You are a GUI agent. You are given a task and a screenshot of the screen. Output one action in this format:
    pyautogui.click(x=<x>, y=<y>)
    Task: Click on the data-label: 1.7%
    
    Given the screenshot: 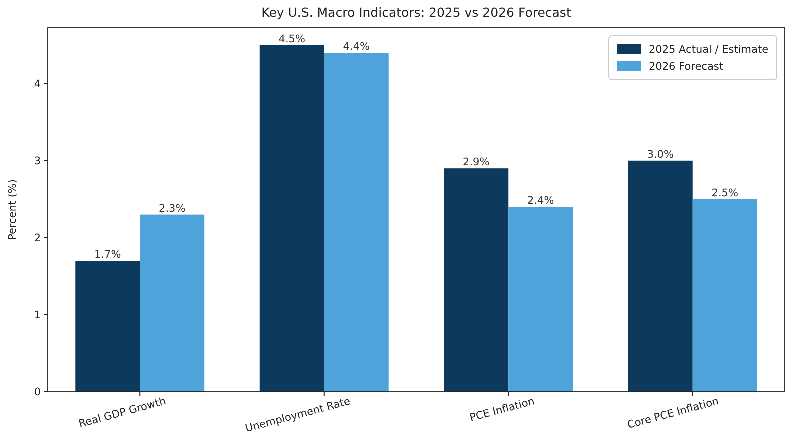 What is the action you would take?
    pyautogui.click(x=108, y=255)
    